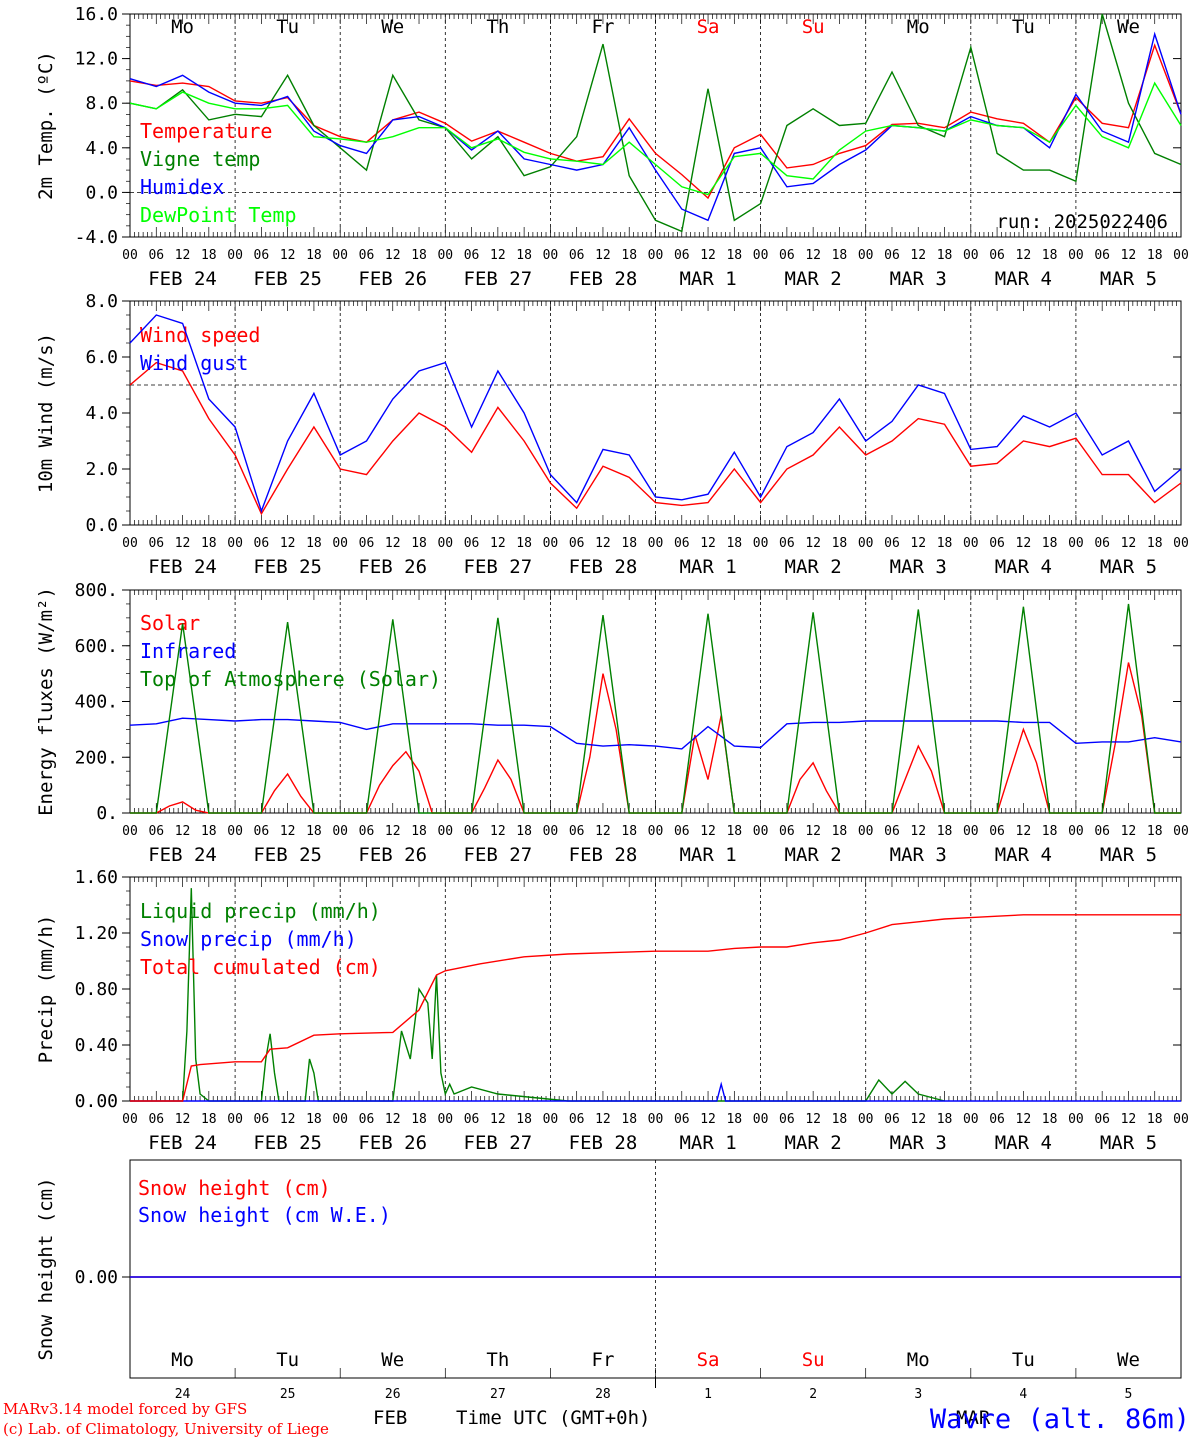 Image resolution: width=1194 pixels, height=1440 pixels. What do you see at coordinates (46, 989) in the screenshot?
I see `precip-ylabel: Precip (mm/h)` at bounding box center [46, 989].